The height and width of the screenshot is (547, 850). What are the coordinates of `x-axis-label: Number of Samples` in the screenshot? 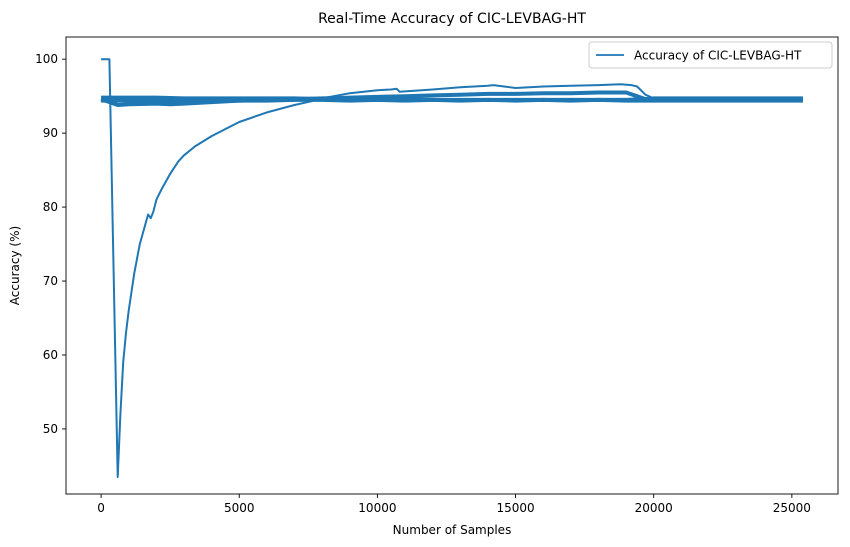 It's located at (452, 530).